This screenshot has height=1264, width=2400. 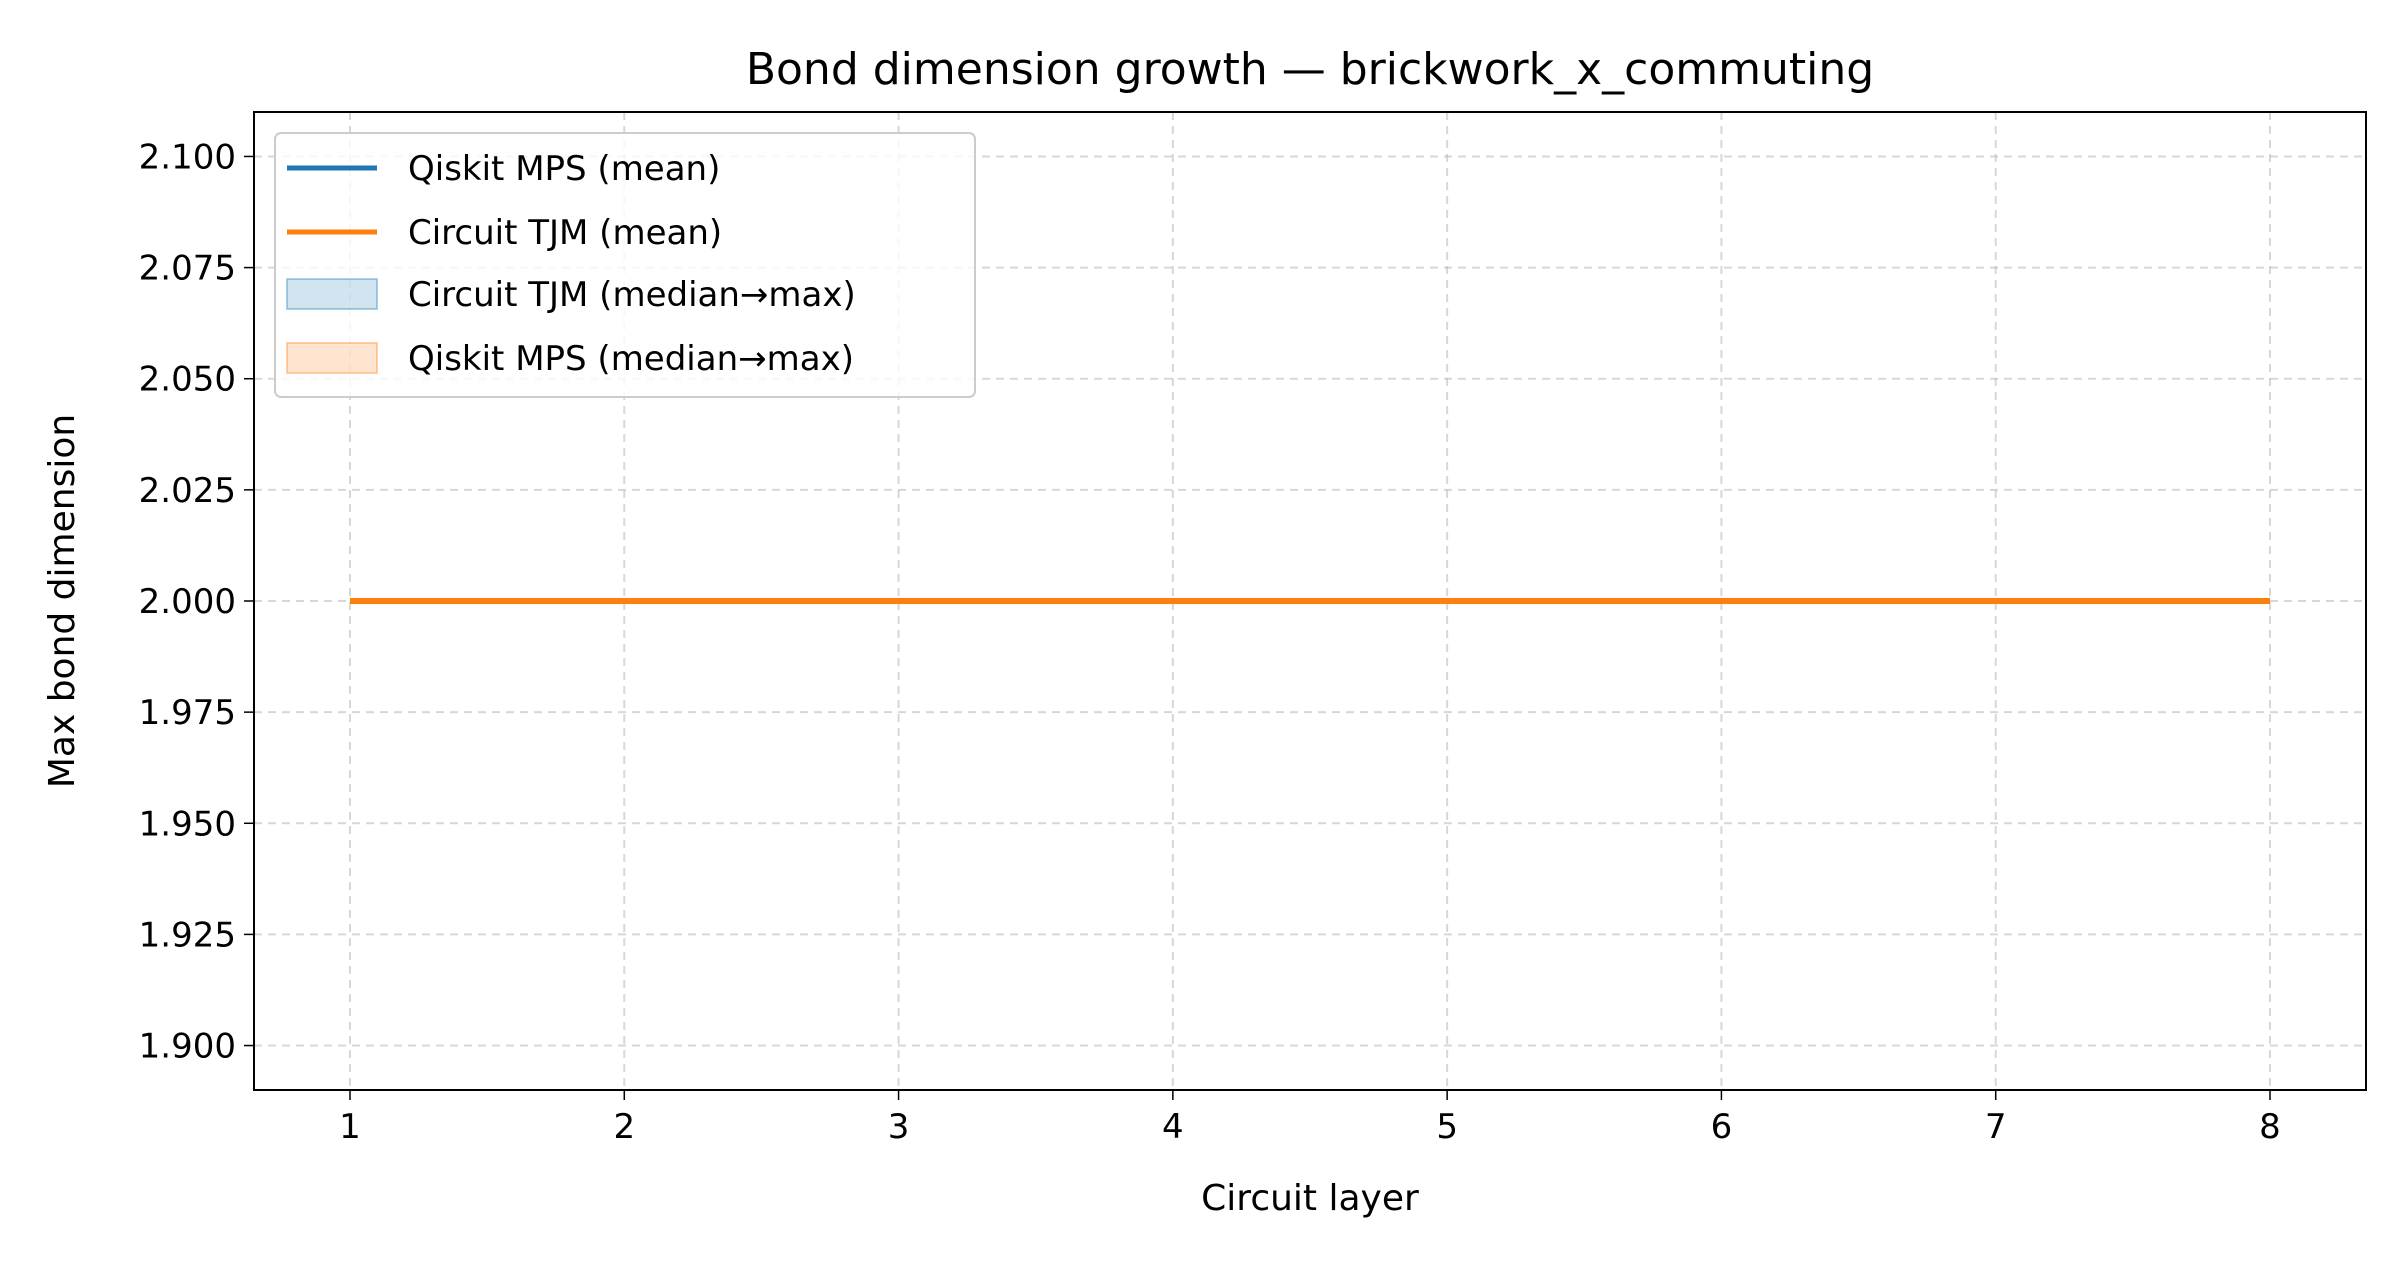 I want to click on x-tick-label: 6, so click(x=1722, y=1127).